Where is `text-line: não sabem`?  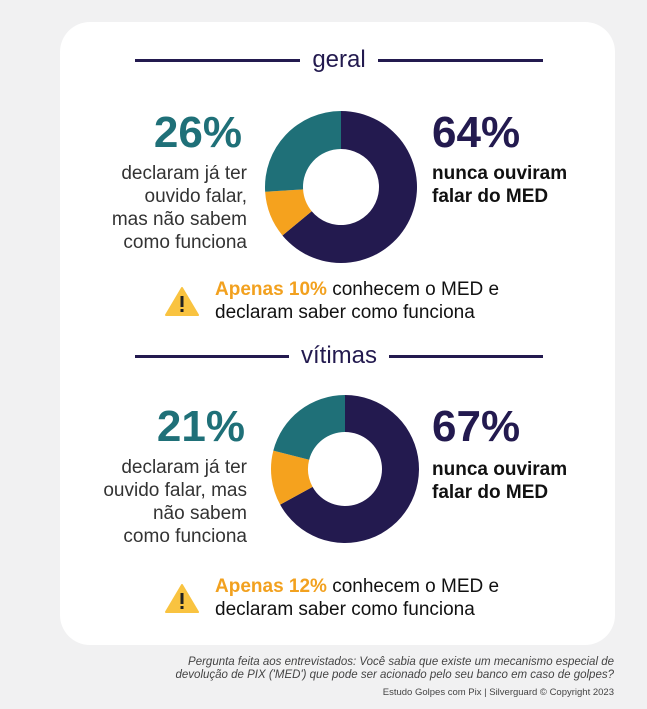
text-line: não sabem is located at coordinates (199, 513).